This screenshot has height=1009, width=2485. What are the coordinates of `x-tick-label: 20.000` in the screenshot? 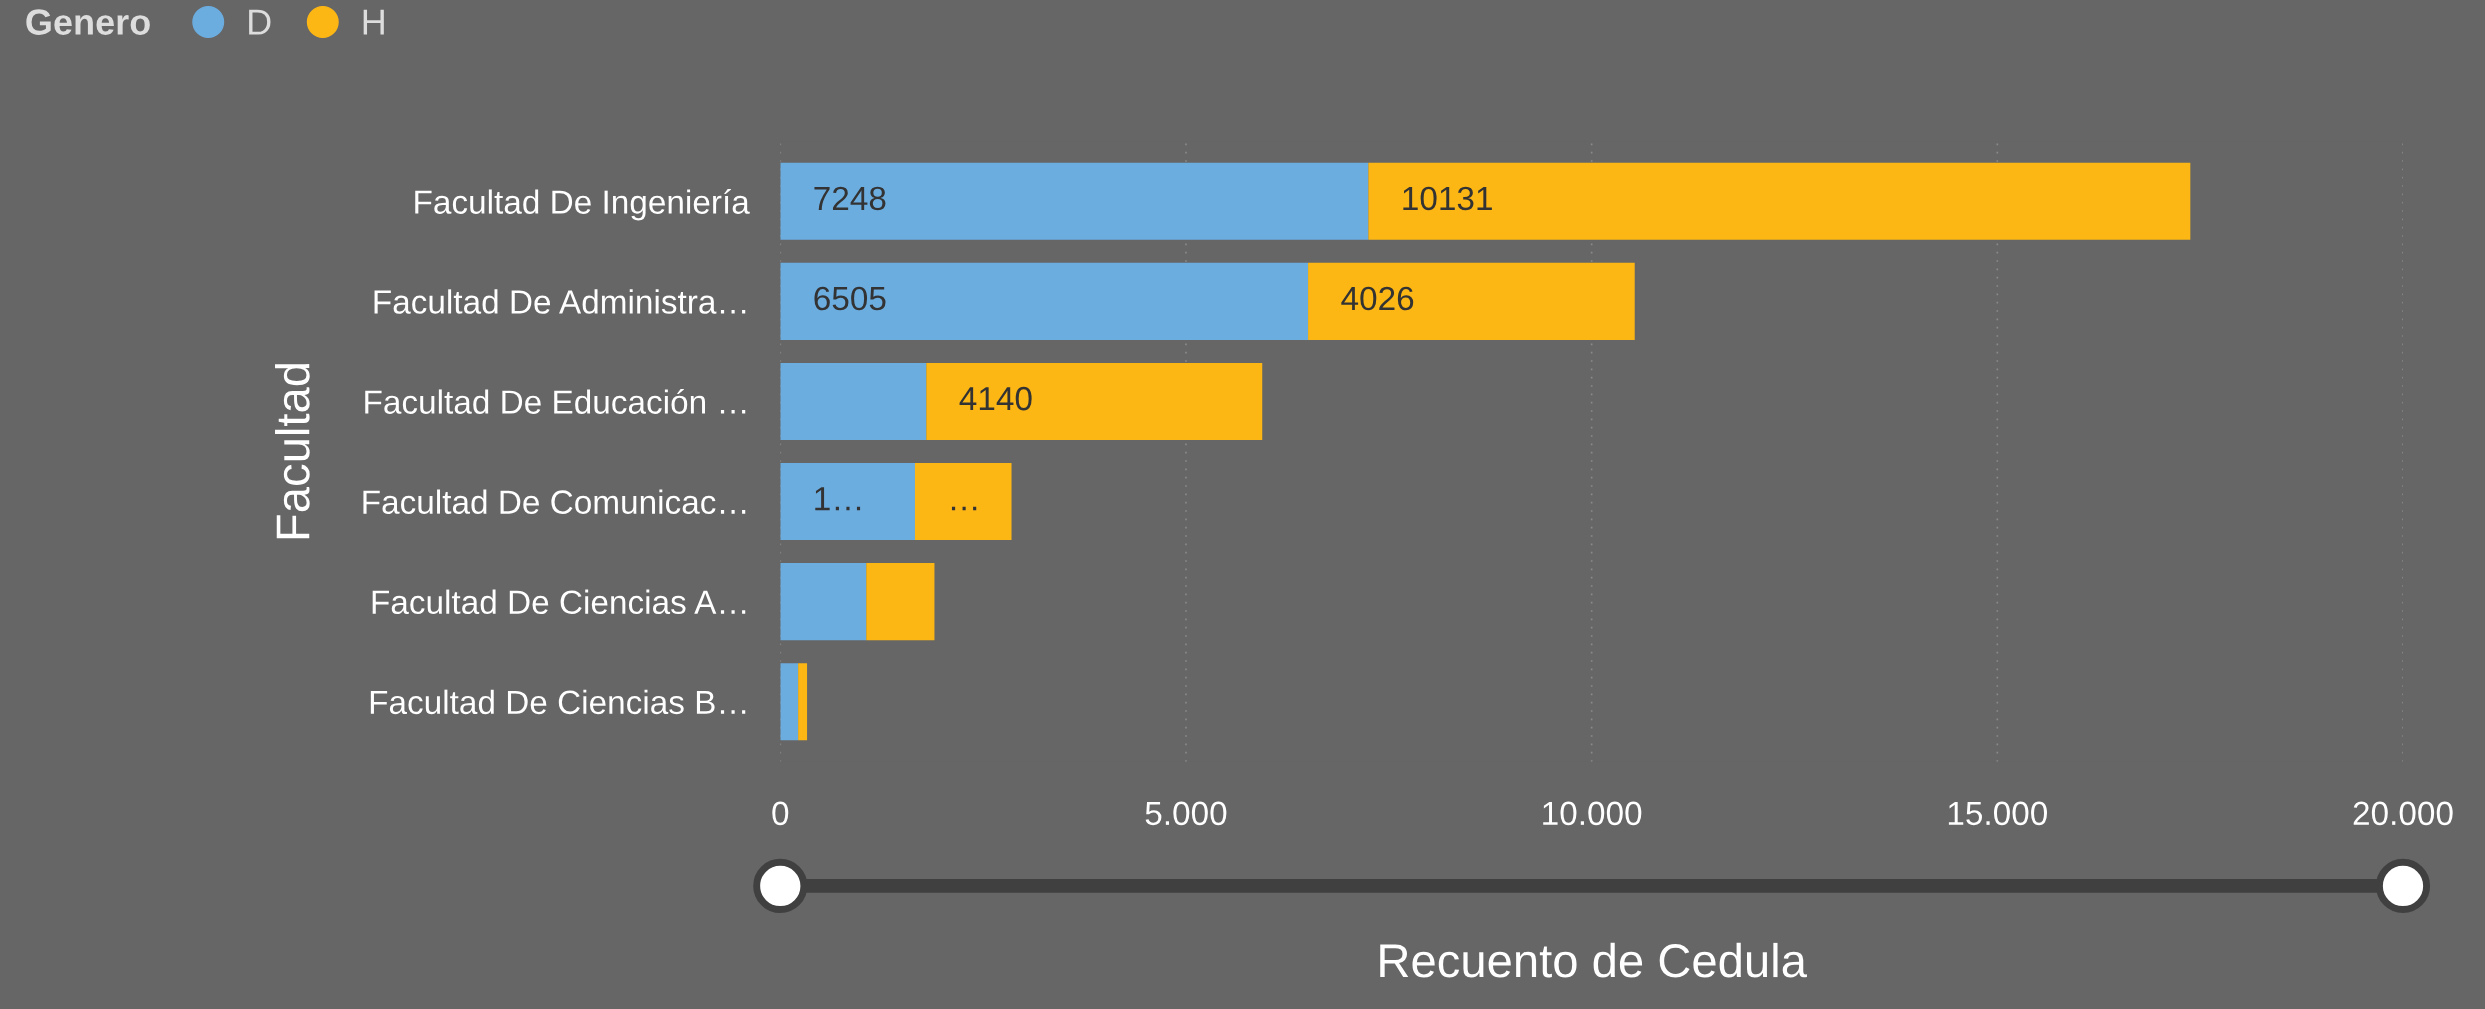 It's located at (2403, 813).